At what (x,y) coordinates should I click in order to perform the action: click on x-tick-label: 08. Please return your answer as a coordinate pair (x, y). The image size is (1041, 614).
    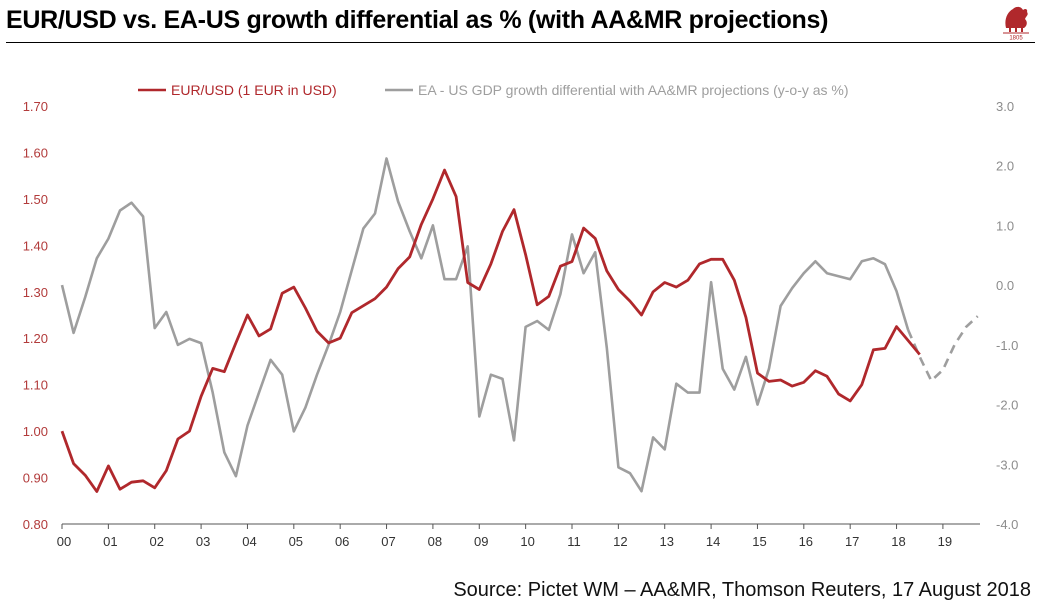
    Looking at the image, I should click on (435, 541).